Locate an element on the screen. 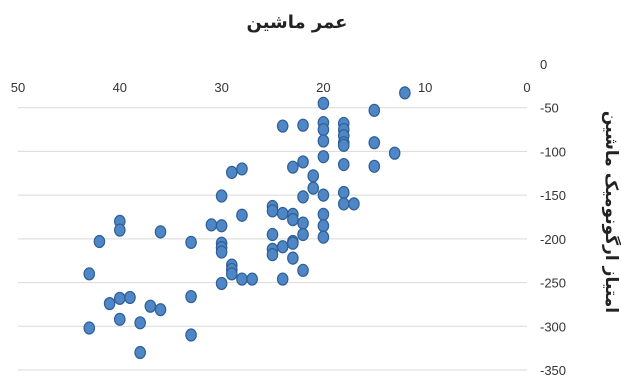  y-tick-label: 0 is located at coordinates (543, 64).